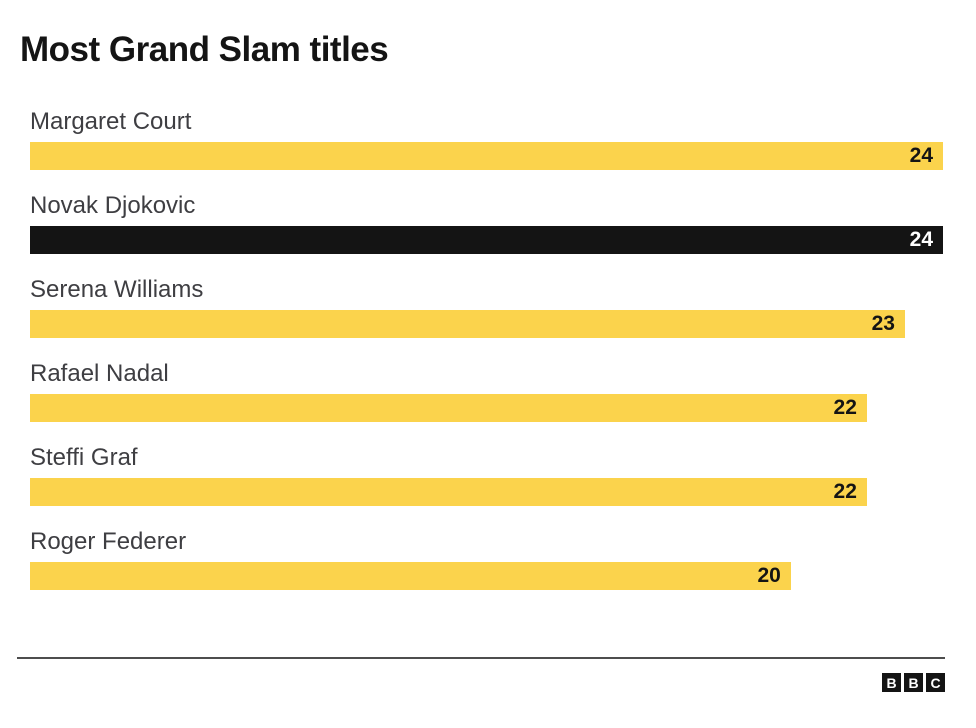 Image resolution: width=976 pixels, height=728 pixels. I want to click on bar-rafael-nadal: 22, so click(448, 408).